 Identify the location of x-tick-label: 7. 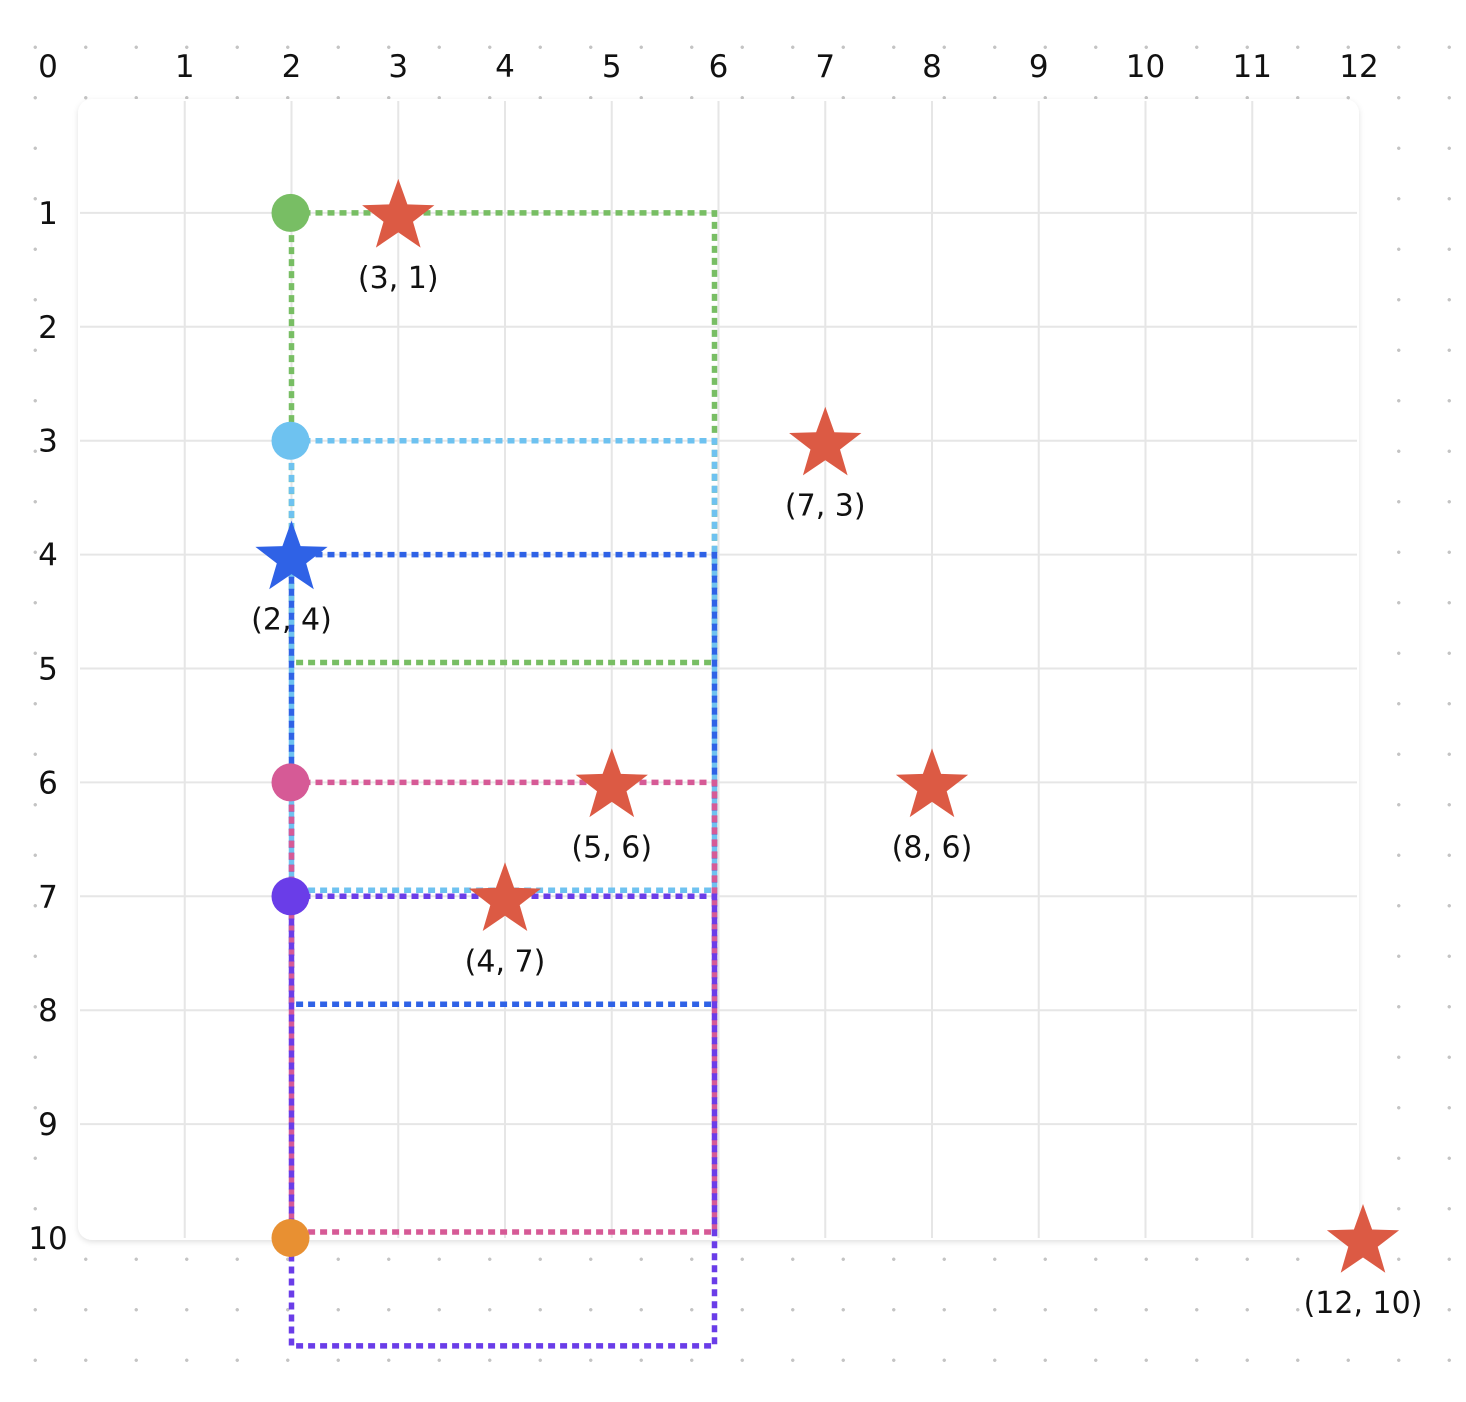
(825, 67).